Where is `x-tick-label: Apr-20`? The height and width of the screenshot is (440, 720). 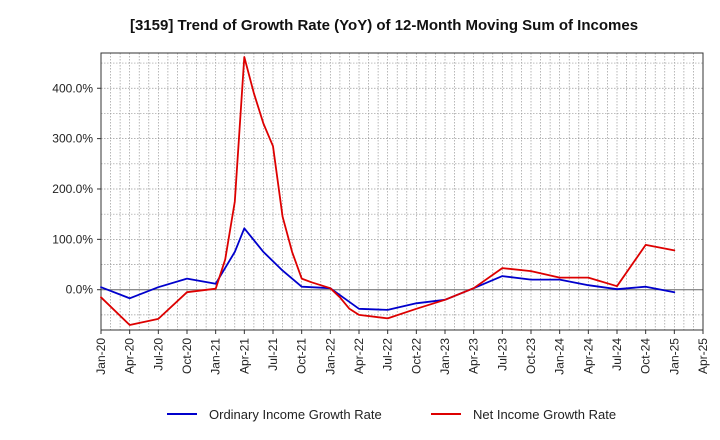 x-tick-label: Apr-20 is located at coordinates (130, 356).